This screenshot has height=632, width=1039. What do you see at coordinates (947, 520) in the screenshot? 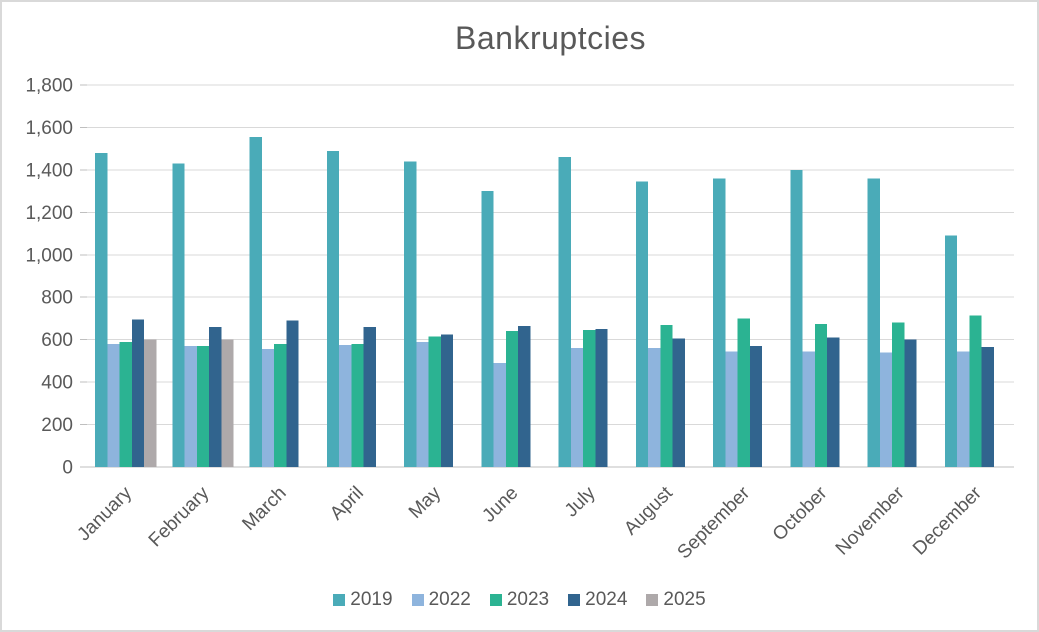
I see `x-axis-label-december: December` at bounding box center [947, 520].